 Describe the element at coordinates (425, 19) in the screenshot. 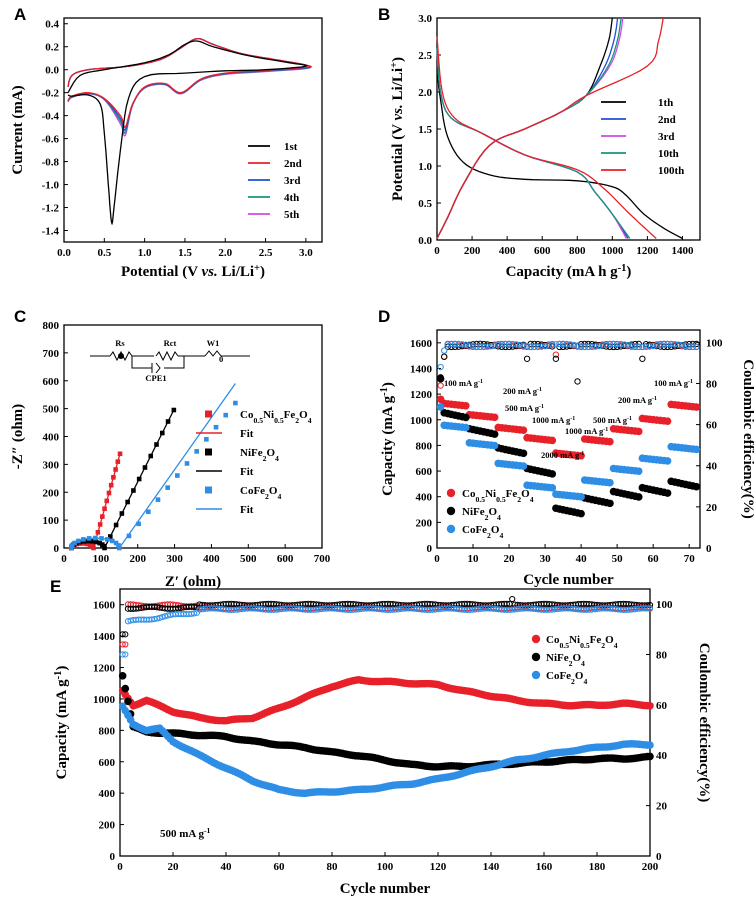

I see `y-tick-label: 3.0` at that location.